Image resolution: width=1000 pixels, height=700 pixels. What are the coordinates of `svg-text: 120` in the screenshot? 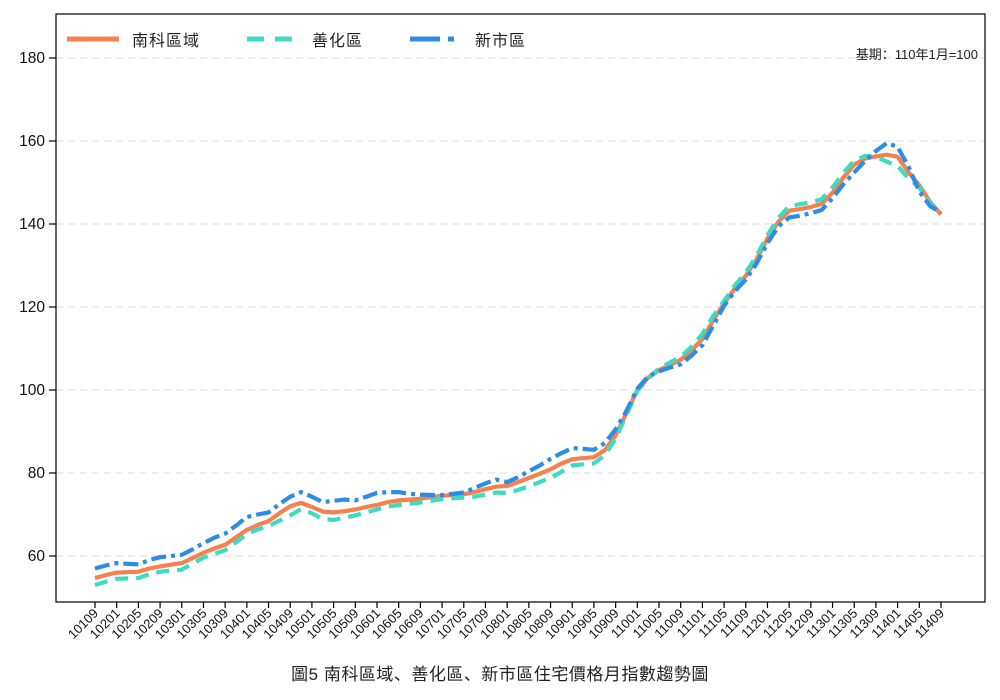 It's located at (32, 307).